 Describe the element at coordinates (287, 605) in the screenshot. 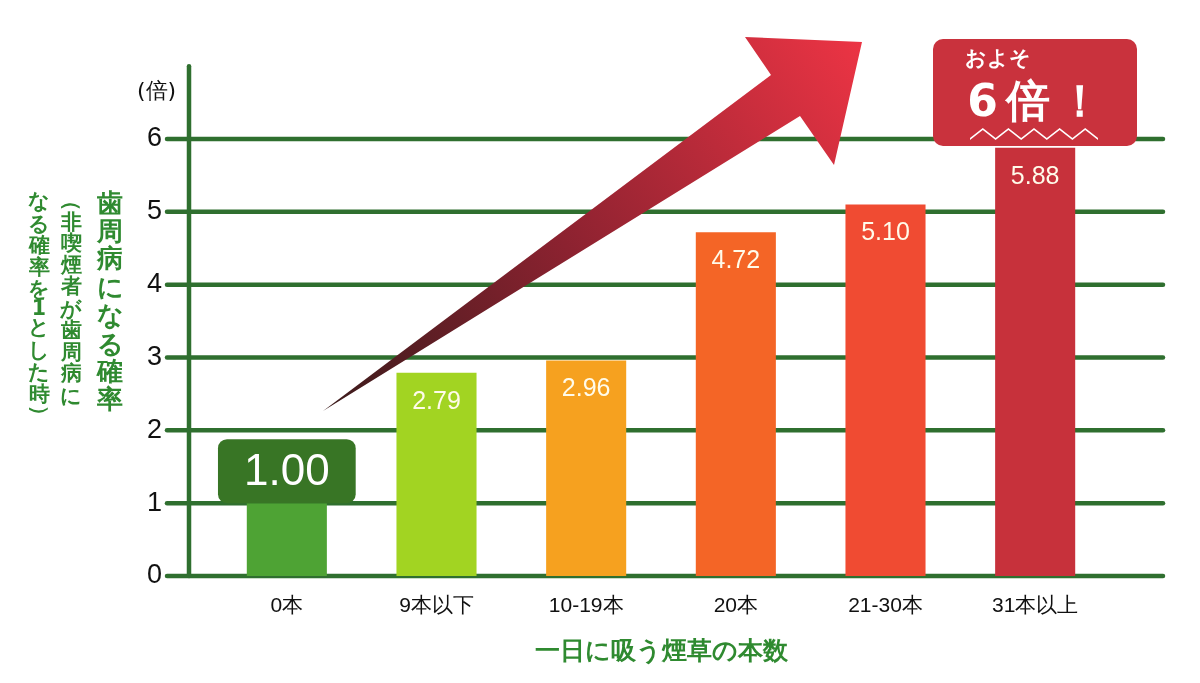

I see `x-tick-label: 0本` at that location.